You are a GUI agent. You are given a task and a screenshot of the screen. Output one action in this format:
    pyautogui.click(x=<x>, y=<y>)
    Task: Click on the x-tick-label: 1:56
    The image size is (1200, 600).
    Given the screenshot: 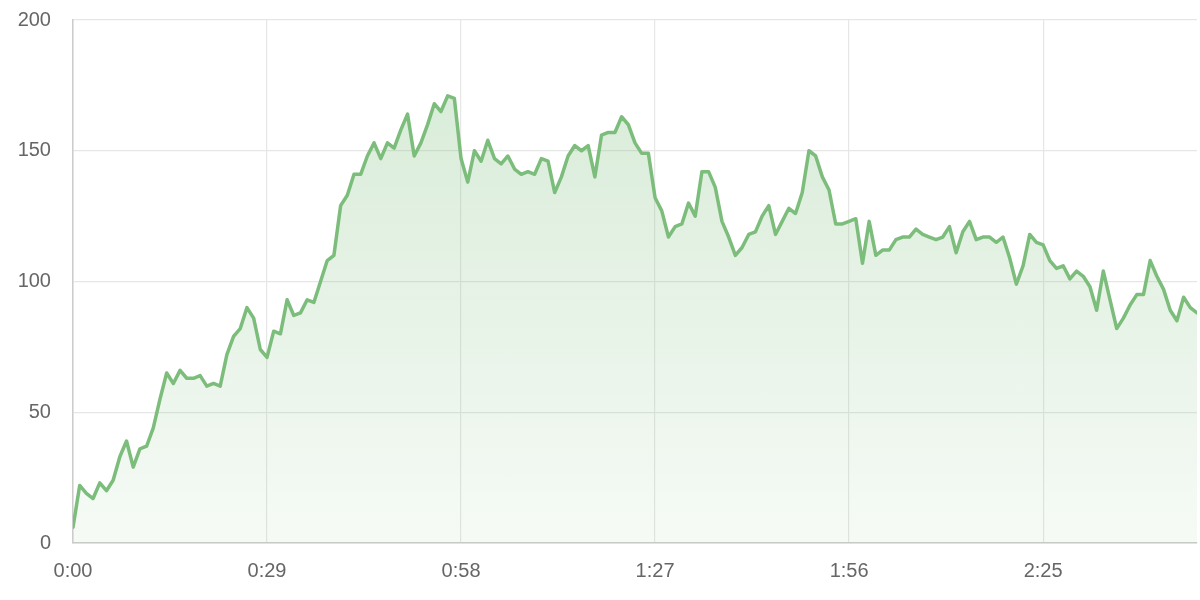 What is the action you would take?
    pyautogui.click(x=849, y=569)
    